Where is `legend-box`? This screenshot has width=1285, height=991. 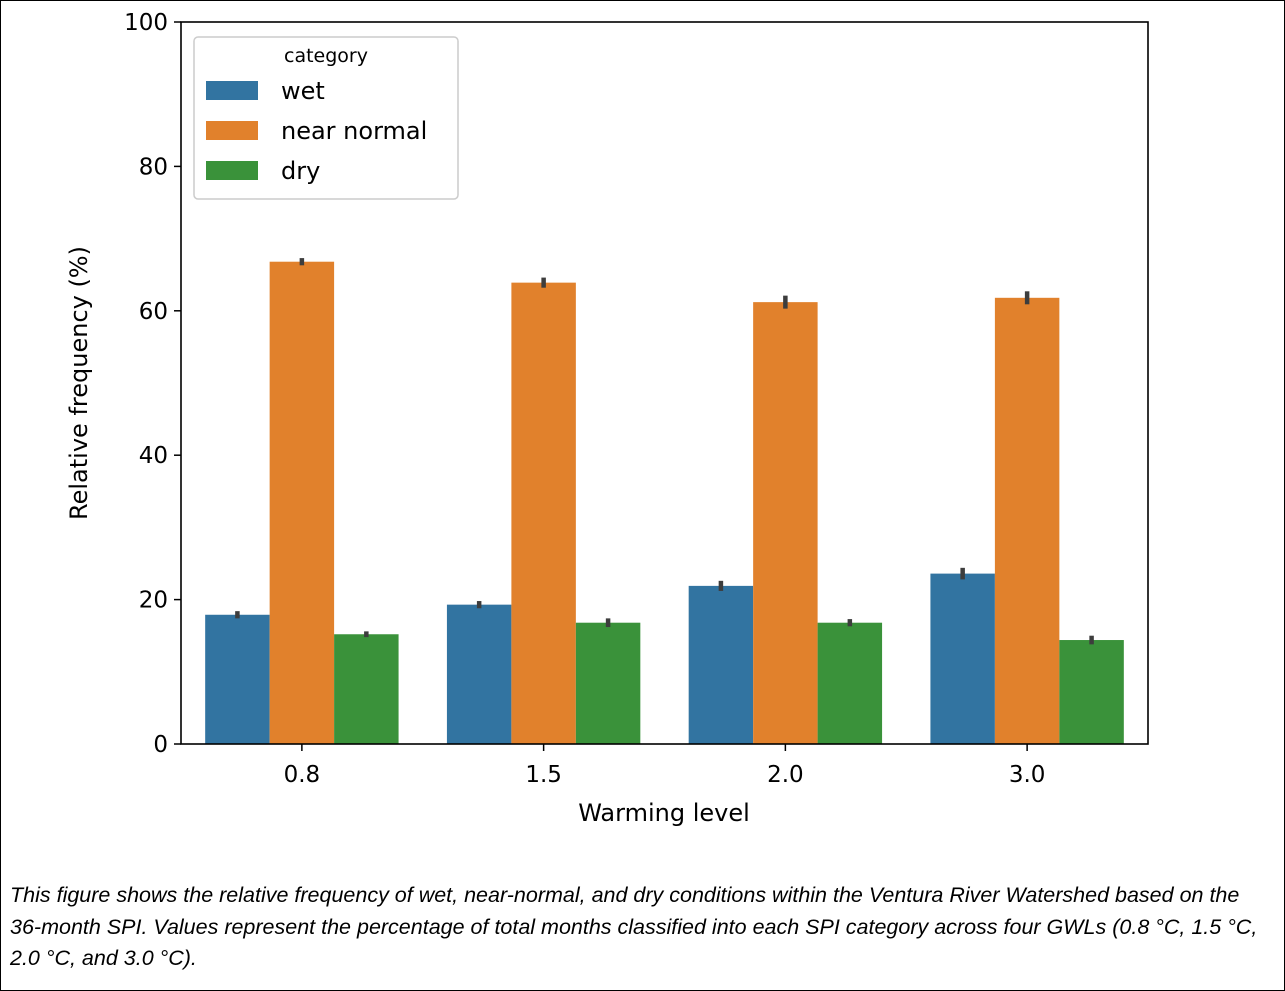 legend-box is located at coordinates (326, 118).